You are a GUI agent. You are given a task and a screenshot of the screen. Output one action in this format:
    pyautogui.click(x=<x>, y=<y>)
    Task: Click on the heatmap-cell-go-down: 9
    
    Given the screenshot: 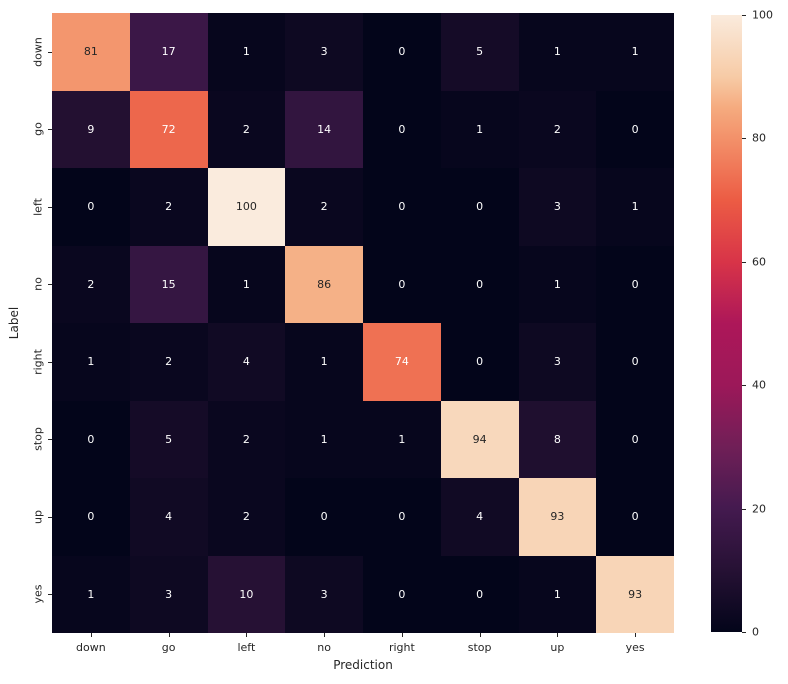 What is the action you would take?
    pyautogui.click(x=91, y=129)
    